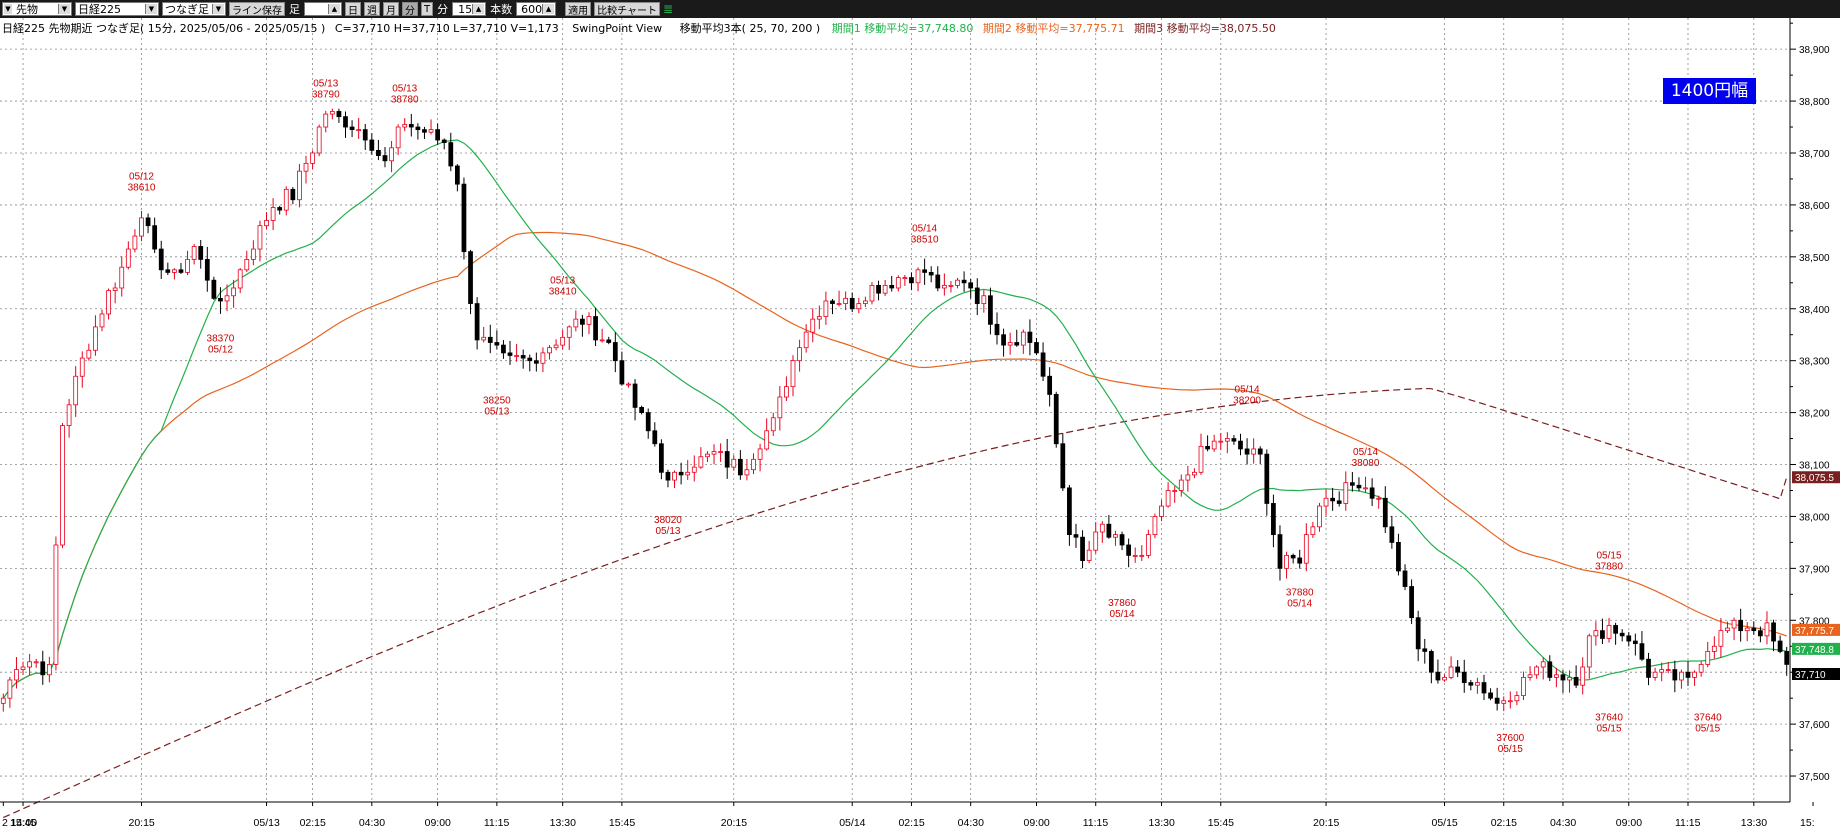 The width and height of the screenshot is (1840, 834). Describe the element at coordinates (1814, 414) in the screenshot. I see `price-tick-label: 38,200` at that location.